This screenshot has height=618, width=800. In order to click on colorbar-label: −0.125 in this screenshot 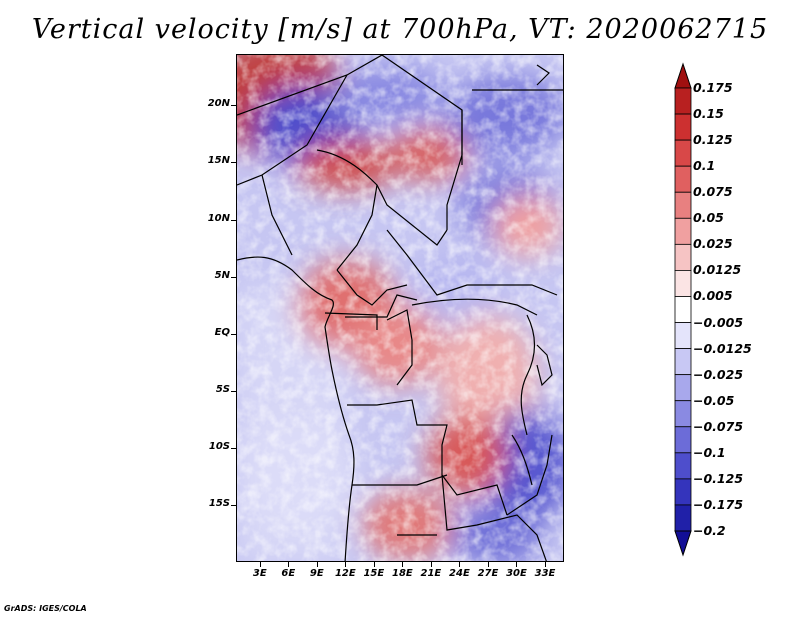, I will do `click(718, 478)`.